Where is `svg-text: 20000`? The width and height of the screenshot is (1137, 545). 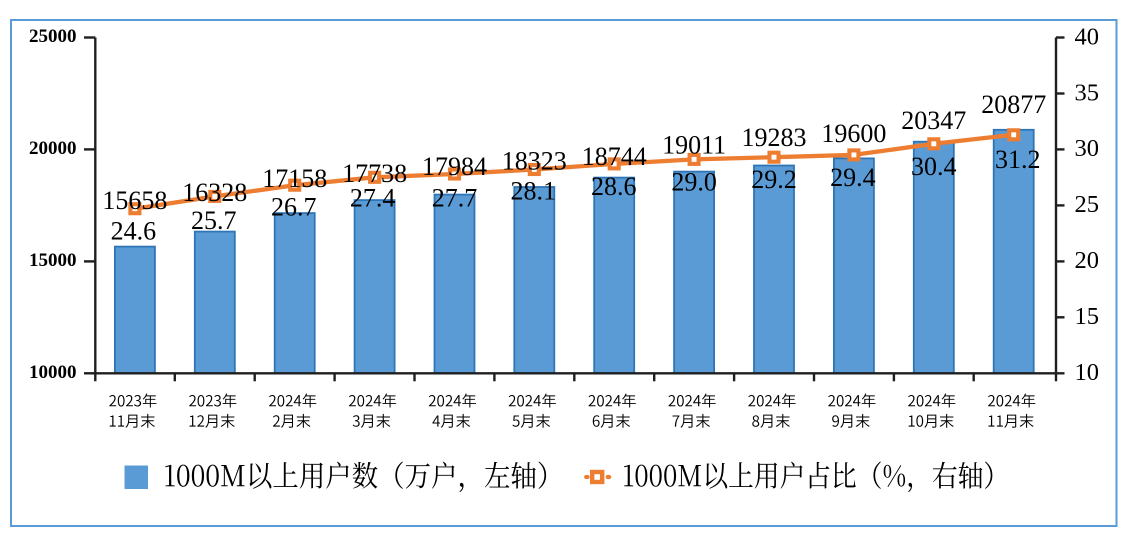
svg-text: 20000 is located at coordinates (53, 148).